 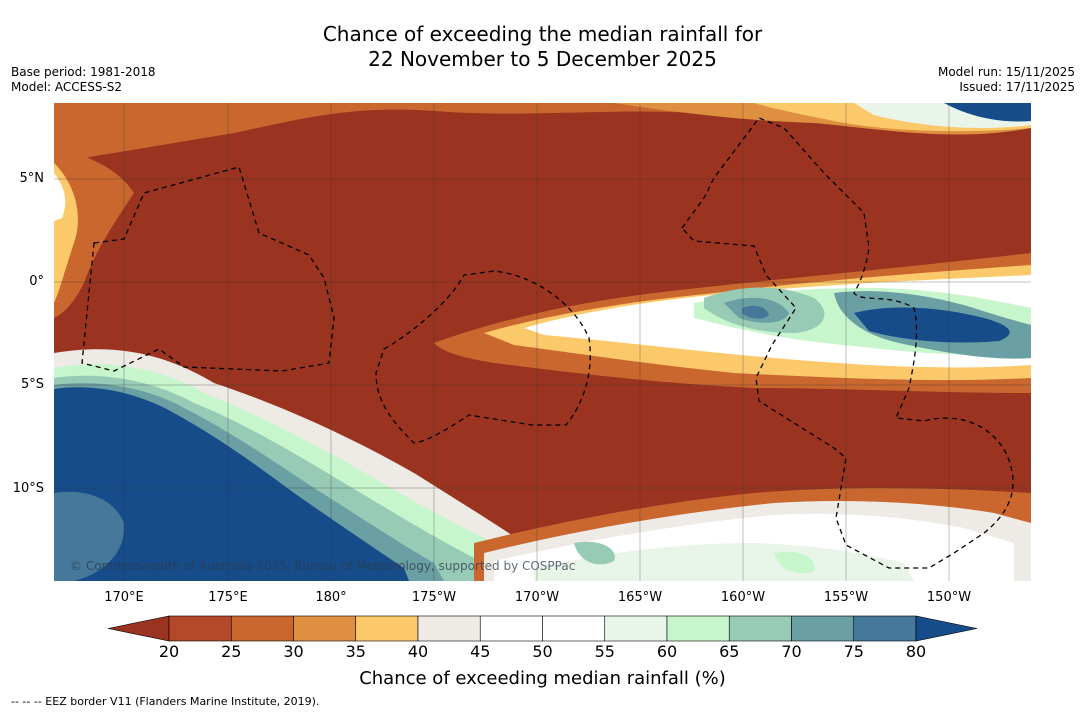 I want to click on lat-label-0: 0°, so click(x=36, y=281).